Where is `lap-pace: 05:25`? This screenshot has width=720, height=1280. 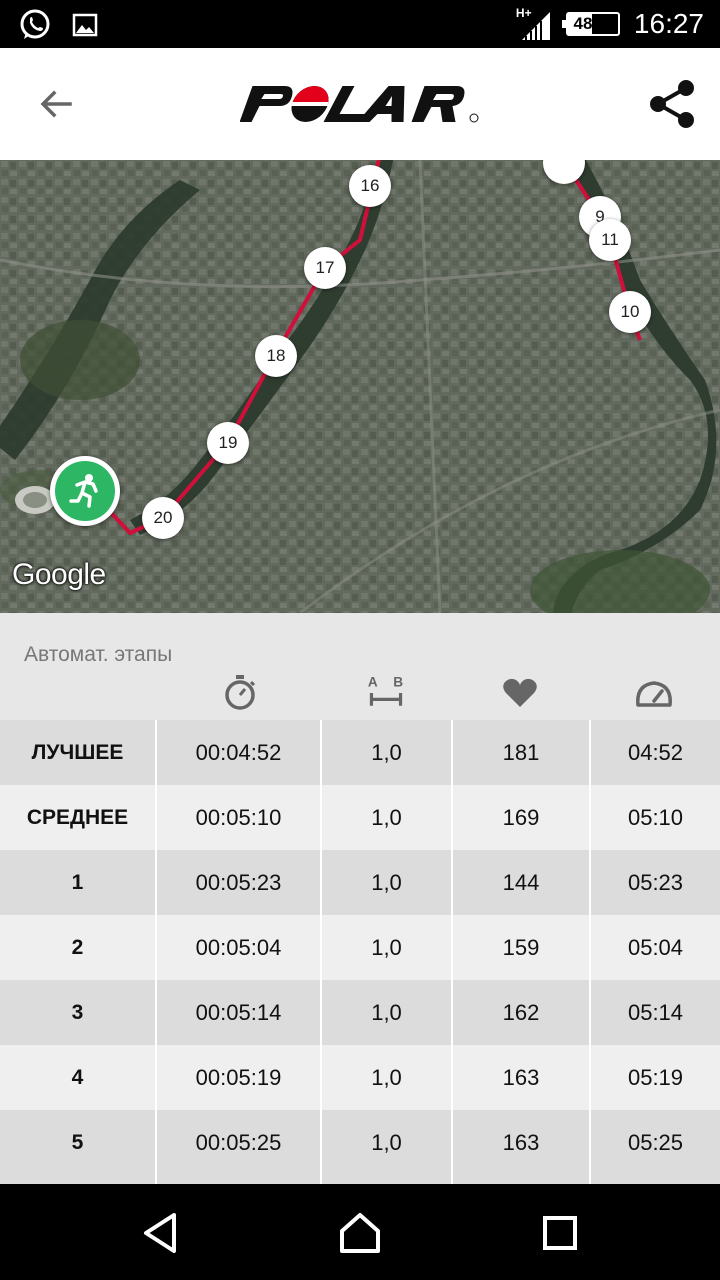 lap-pace: 05:25 is located at coordinates (655, 1142).